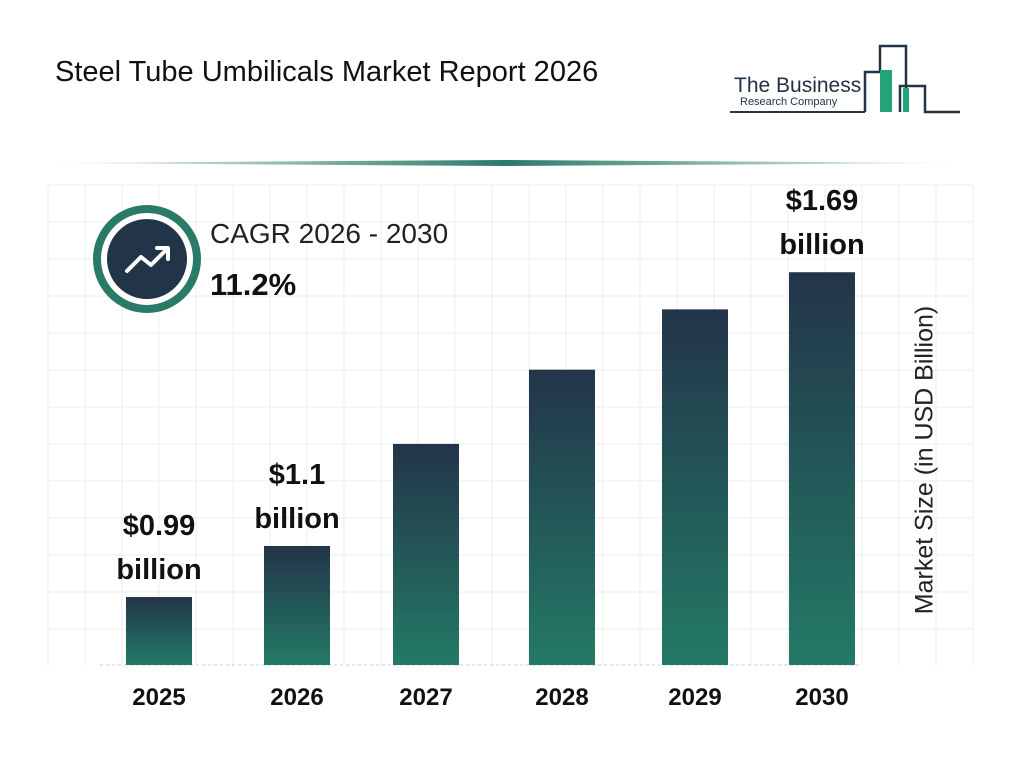  Describe the element at coordinates (822, 468) in the screenshot. I see `bar-2030` at that location.